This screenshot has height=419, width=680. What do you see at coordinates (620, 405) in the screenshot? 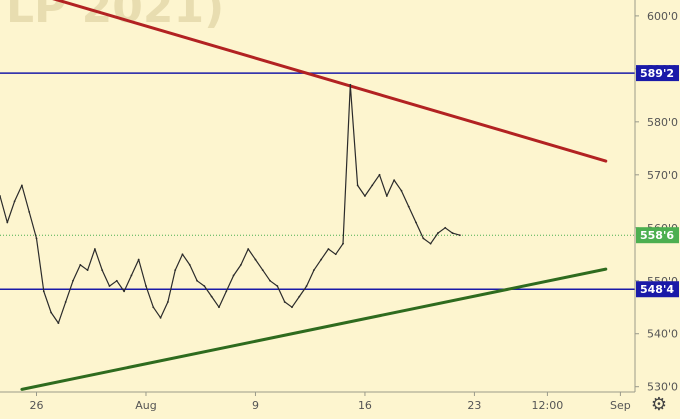
I see `x-tick-label: Sep` at bounding box center [620, 405].